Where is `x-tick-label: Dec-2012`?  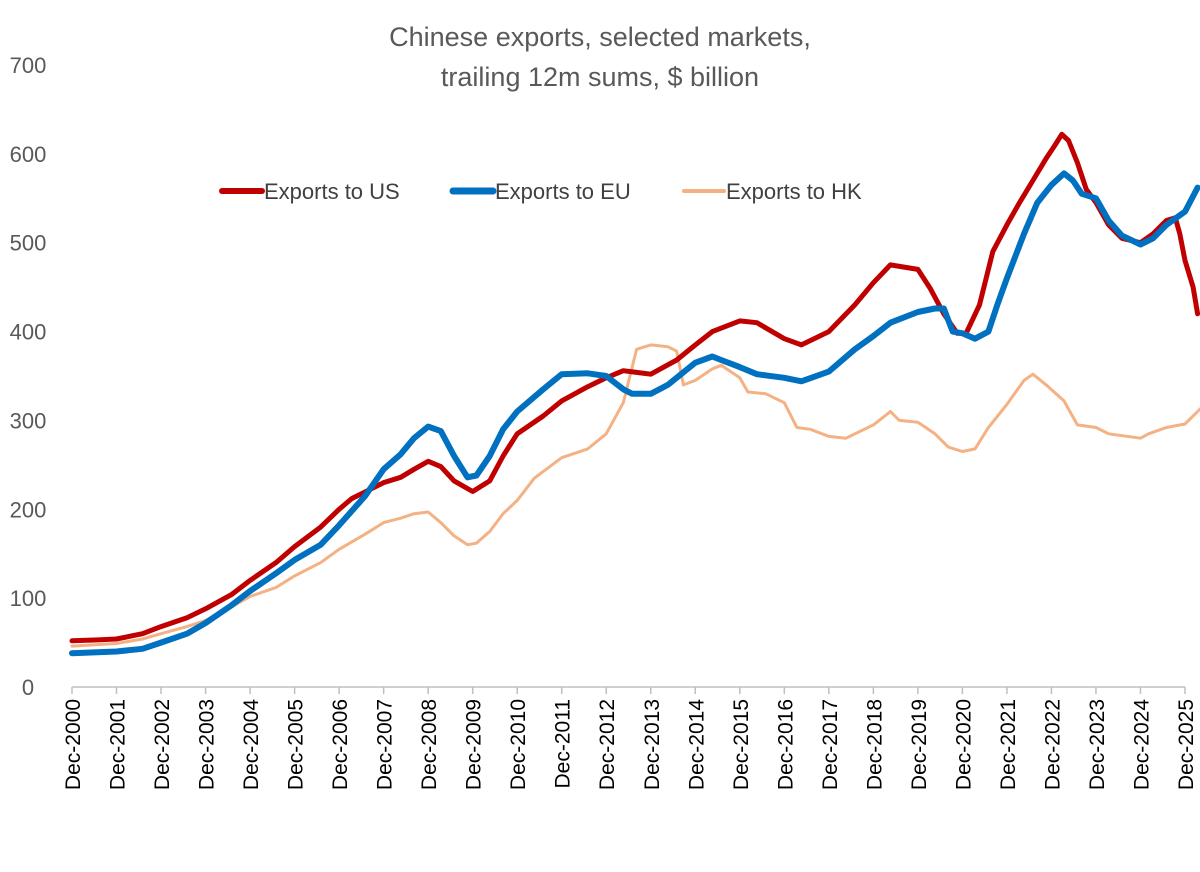 x-tick-label: Dec-2012 is located at coordinates (607, 744).